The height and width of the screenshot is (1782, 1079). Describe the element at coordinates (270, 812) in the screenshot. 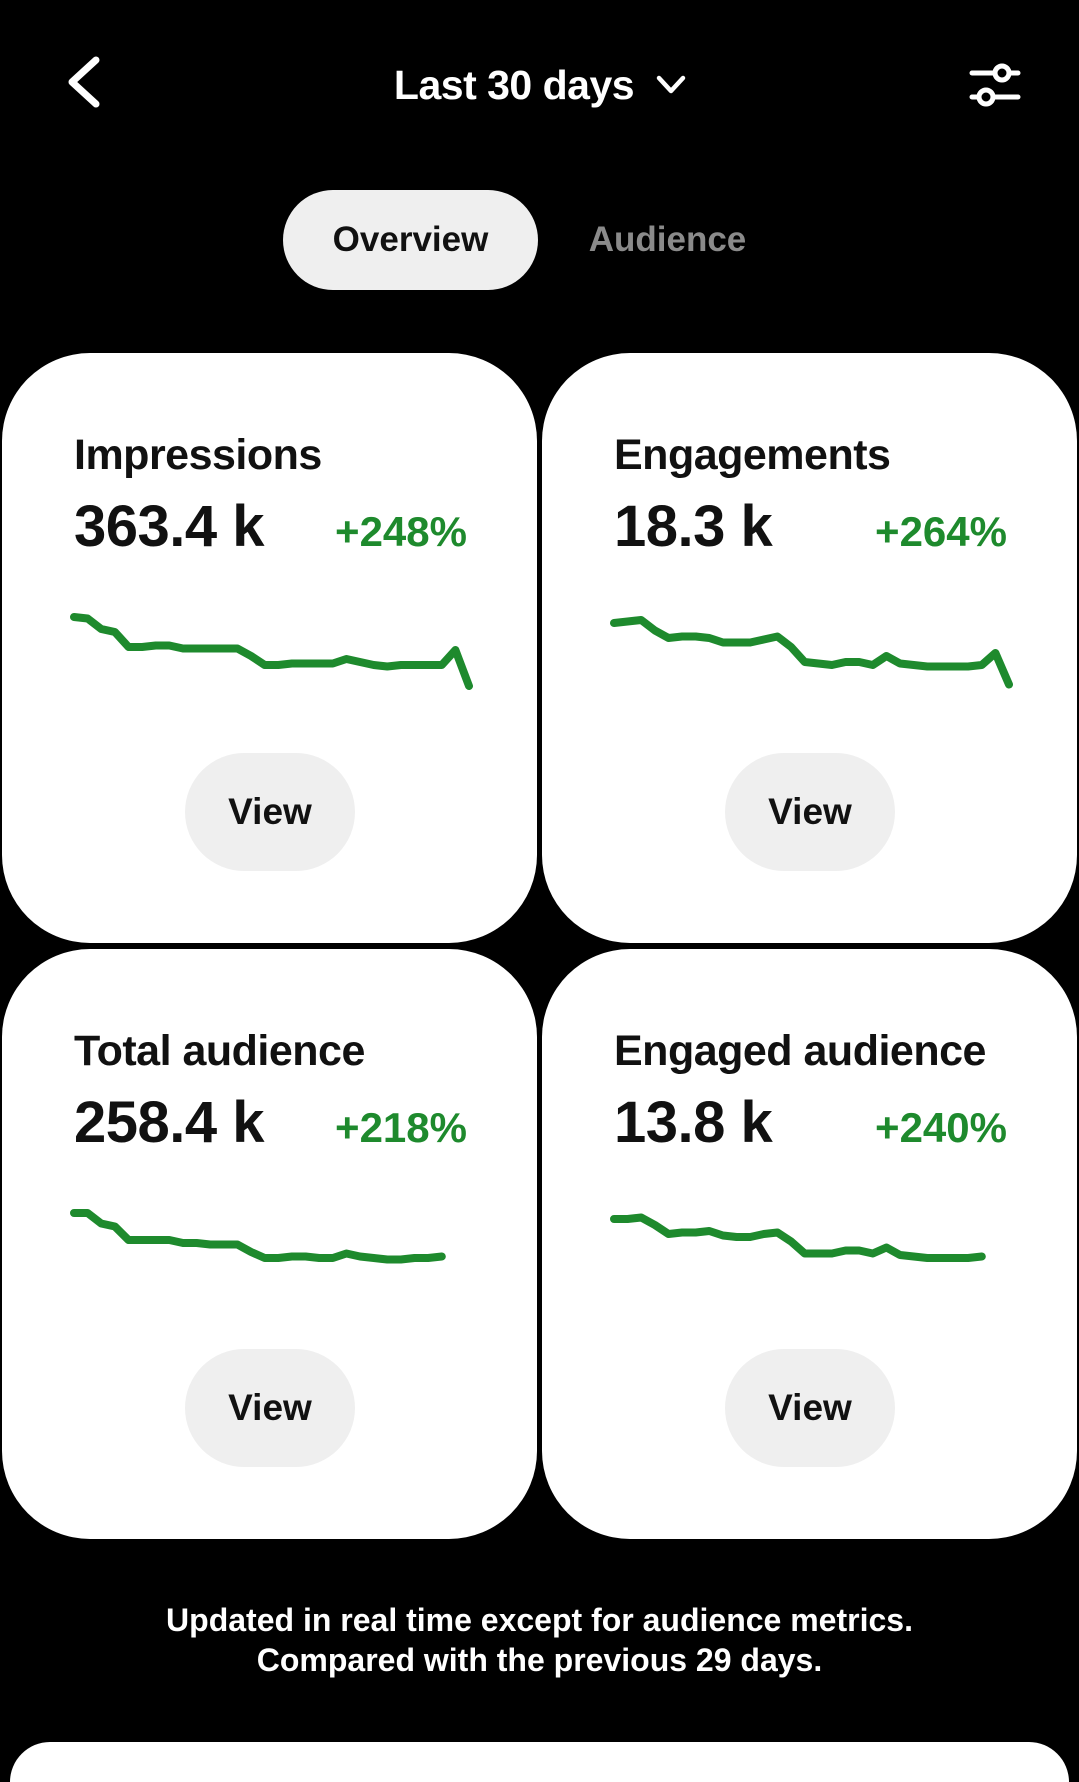

I see `view-impressions-button: View` at that location.